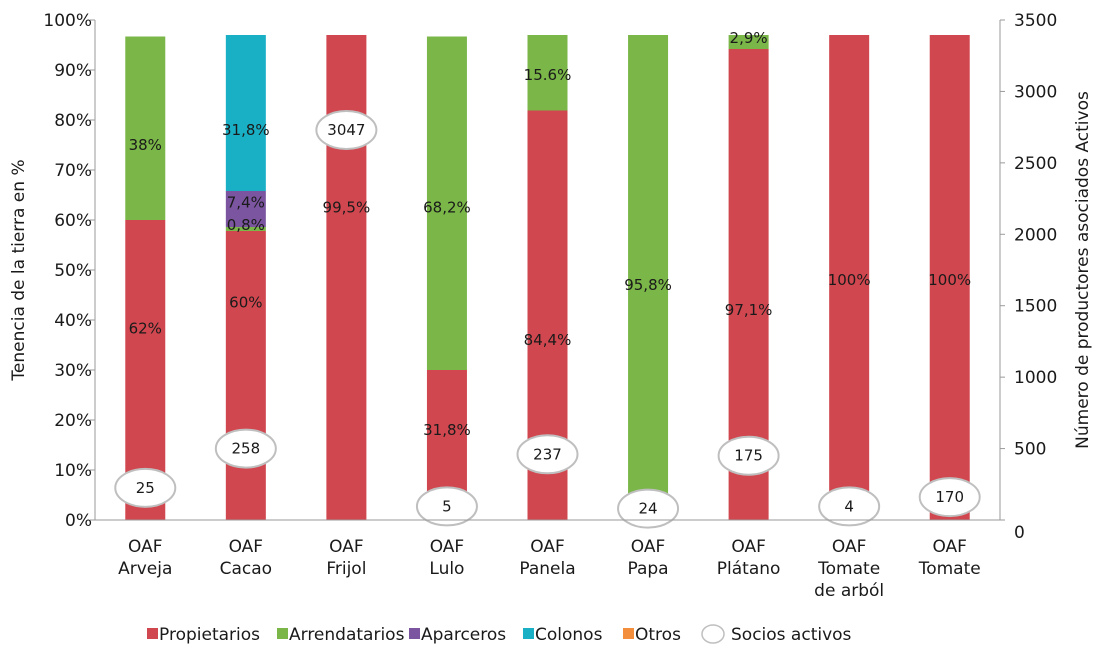 The width and height of the screenshot is (1100, 657). I want to click on y-right-tick-label: 1500, so click(1035, 307).